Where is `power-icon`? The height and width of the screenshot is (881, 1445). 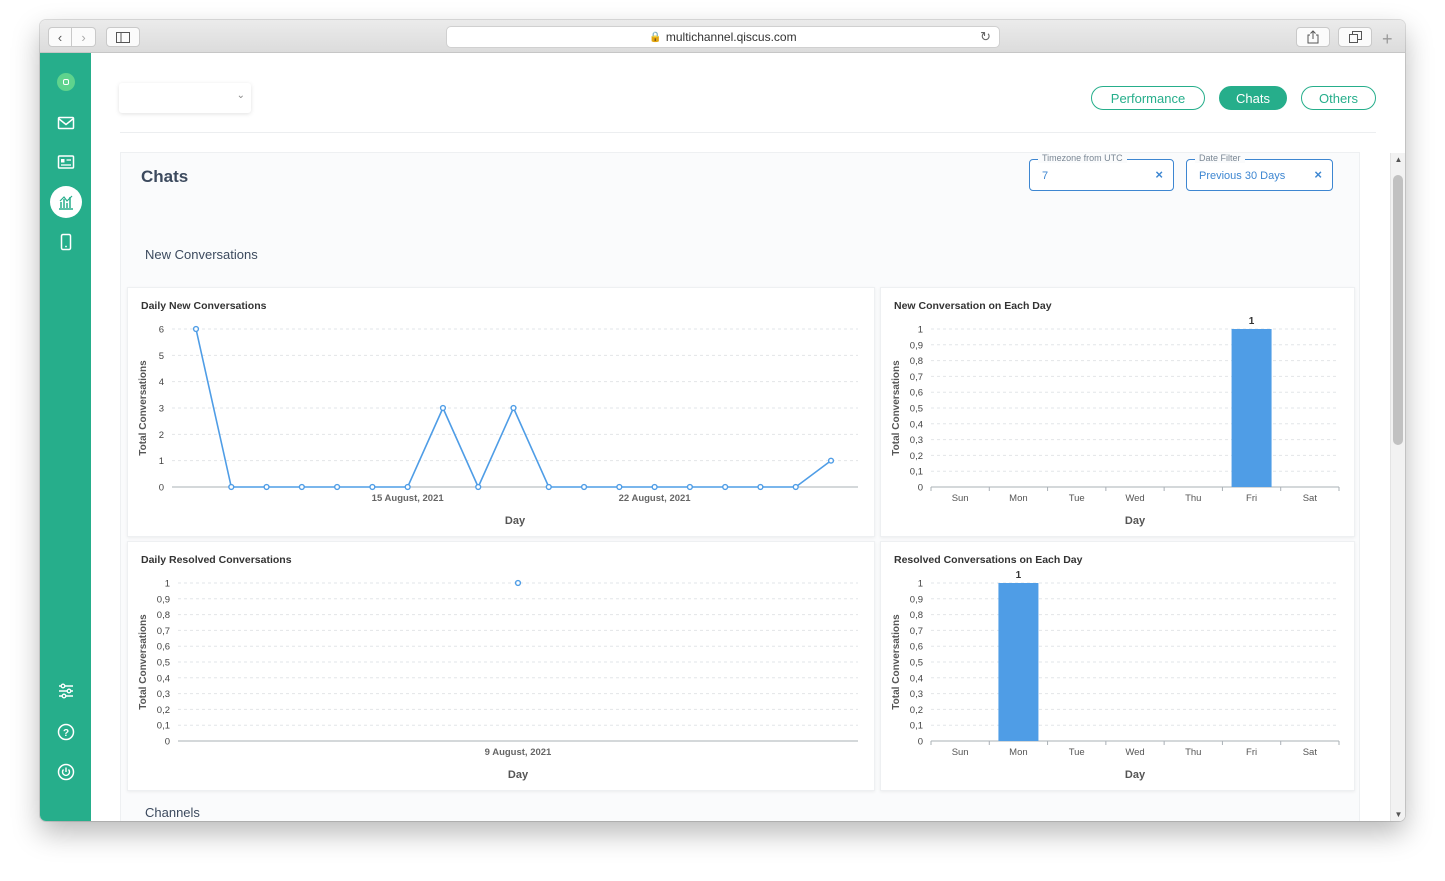
power-icon is located at coordinates (65, 772).